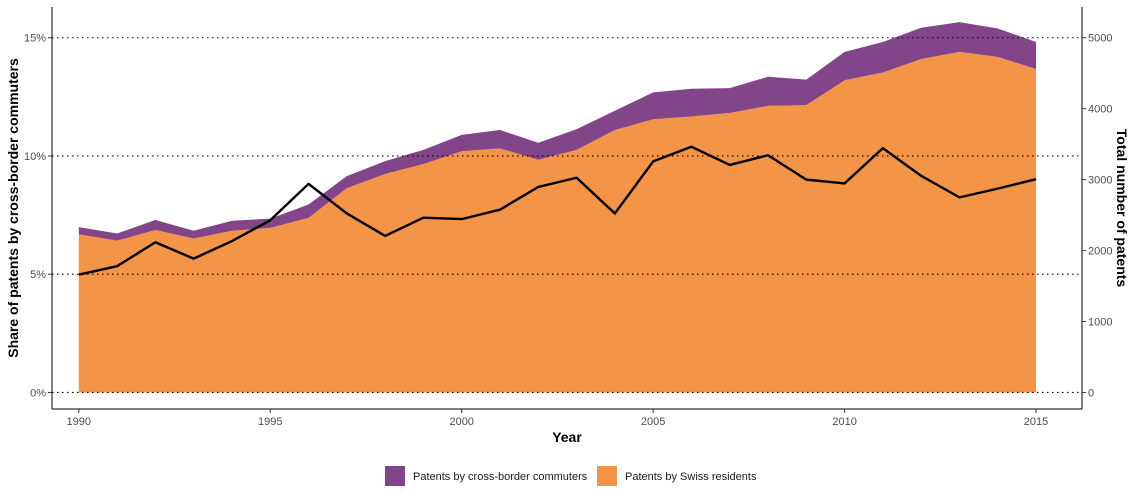 The image size is (1137, 500). Describe the element at coordinates (1100, 252) in the screenshot. I see `y-right-tick-label: 2000` at that location.